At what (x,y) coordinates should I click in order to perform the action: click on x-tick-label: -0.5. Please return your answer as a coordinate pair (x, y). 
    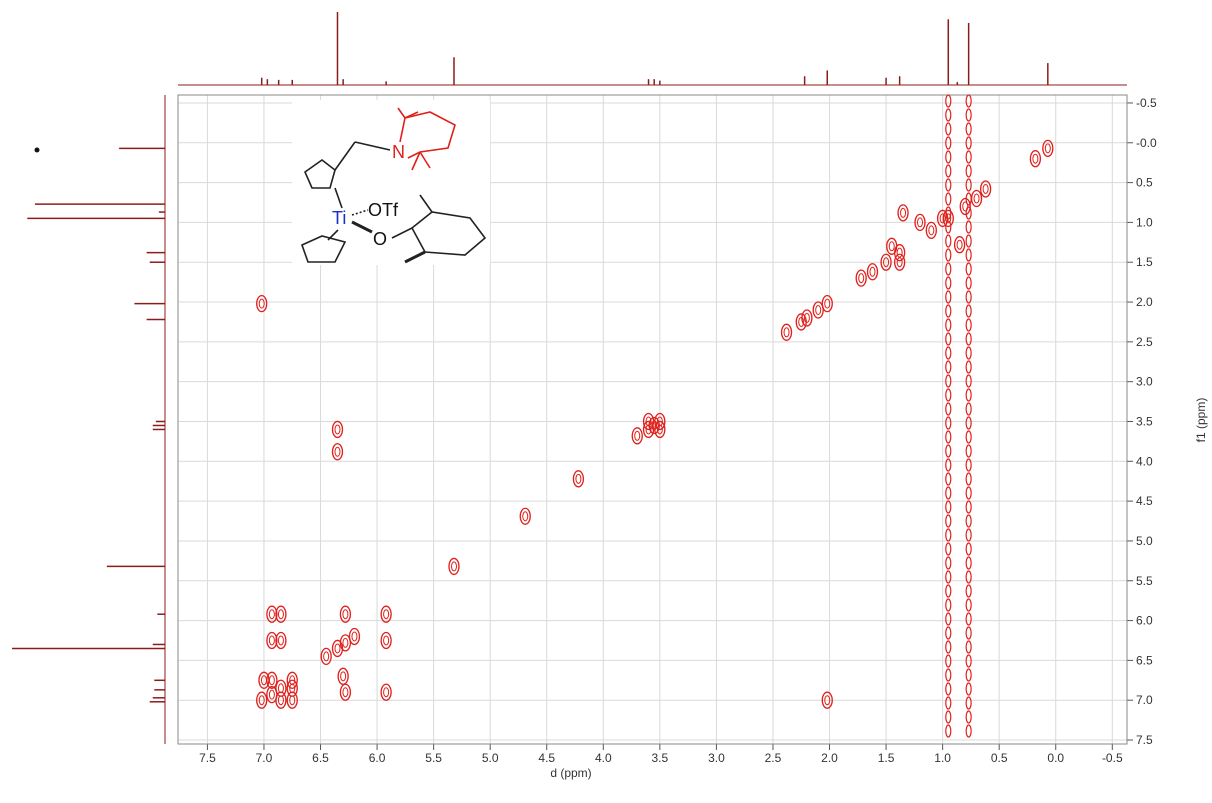
    Looking at the image, I should click on (1112, 758).